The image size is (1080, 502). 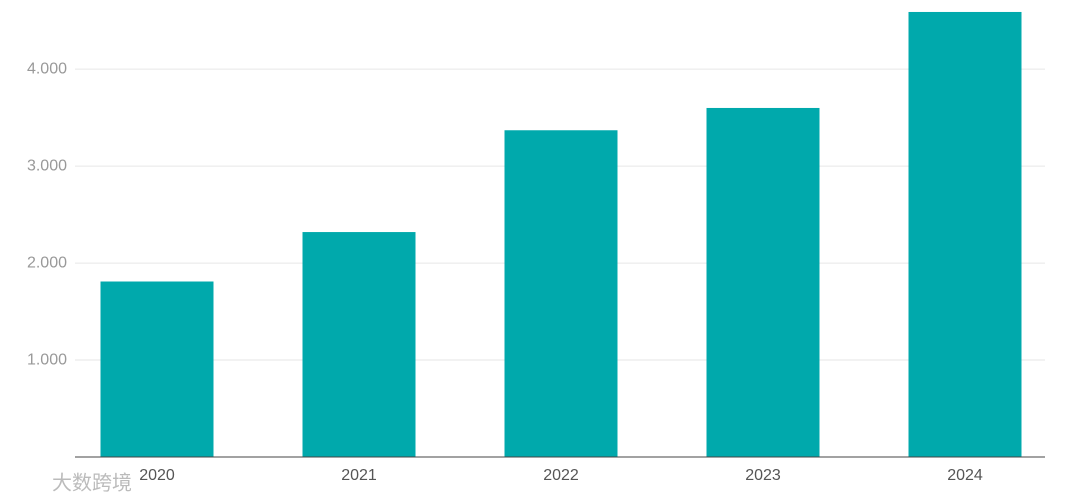 What do you see at coordinates (561, 475) in the screenshot?
I see `x-tick-label: 2022` at bounding box center [561, 475].